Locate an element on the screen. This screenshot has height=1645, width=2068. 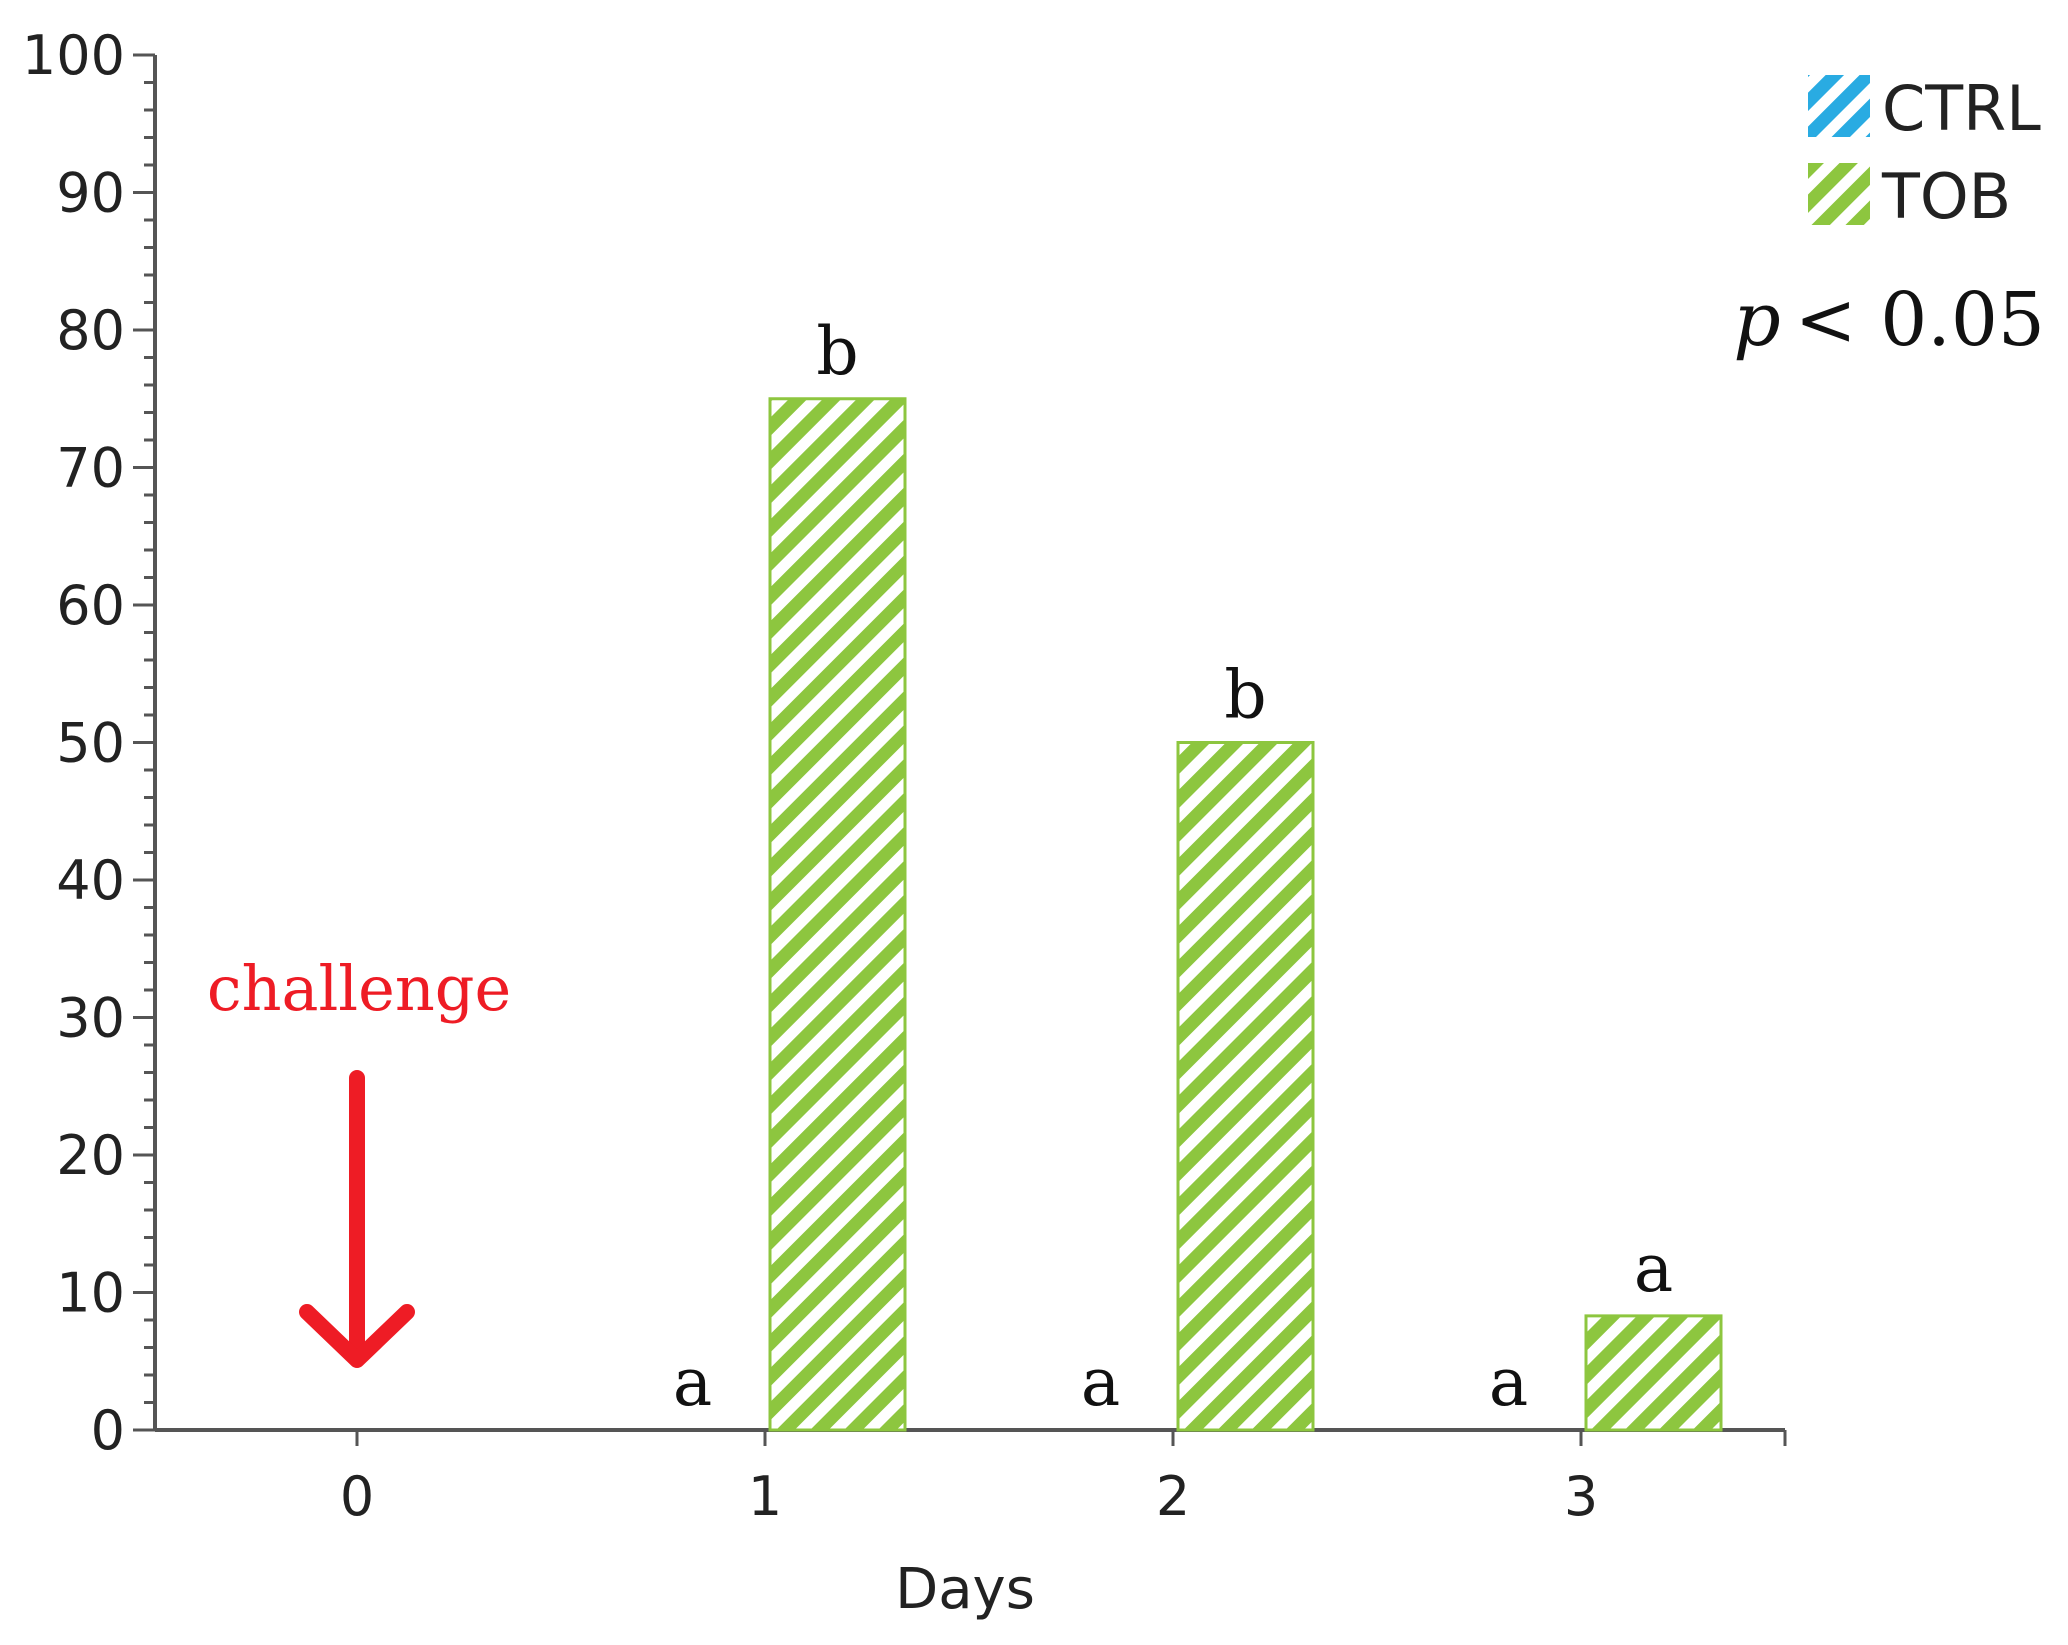
y-tick-label: 40 is located at coordinates (90, 880).